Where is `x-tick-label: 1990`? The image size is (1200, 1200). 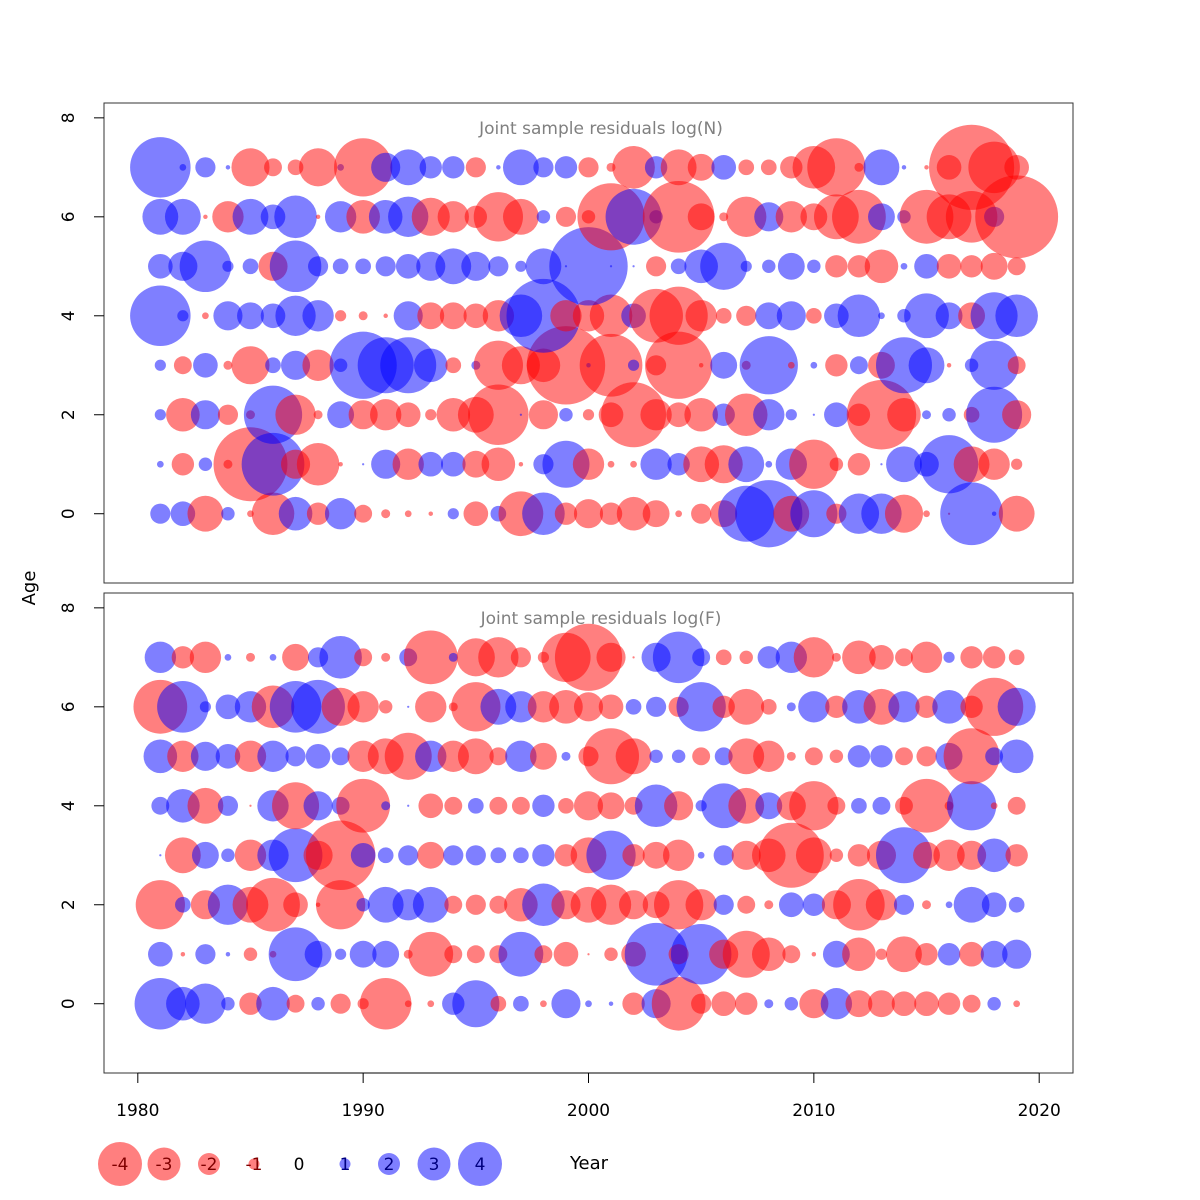 x-tick-label: 1990 is located at coordinates (363, 1111).